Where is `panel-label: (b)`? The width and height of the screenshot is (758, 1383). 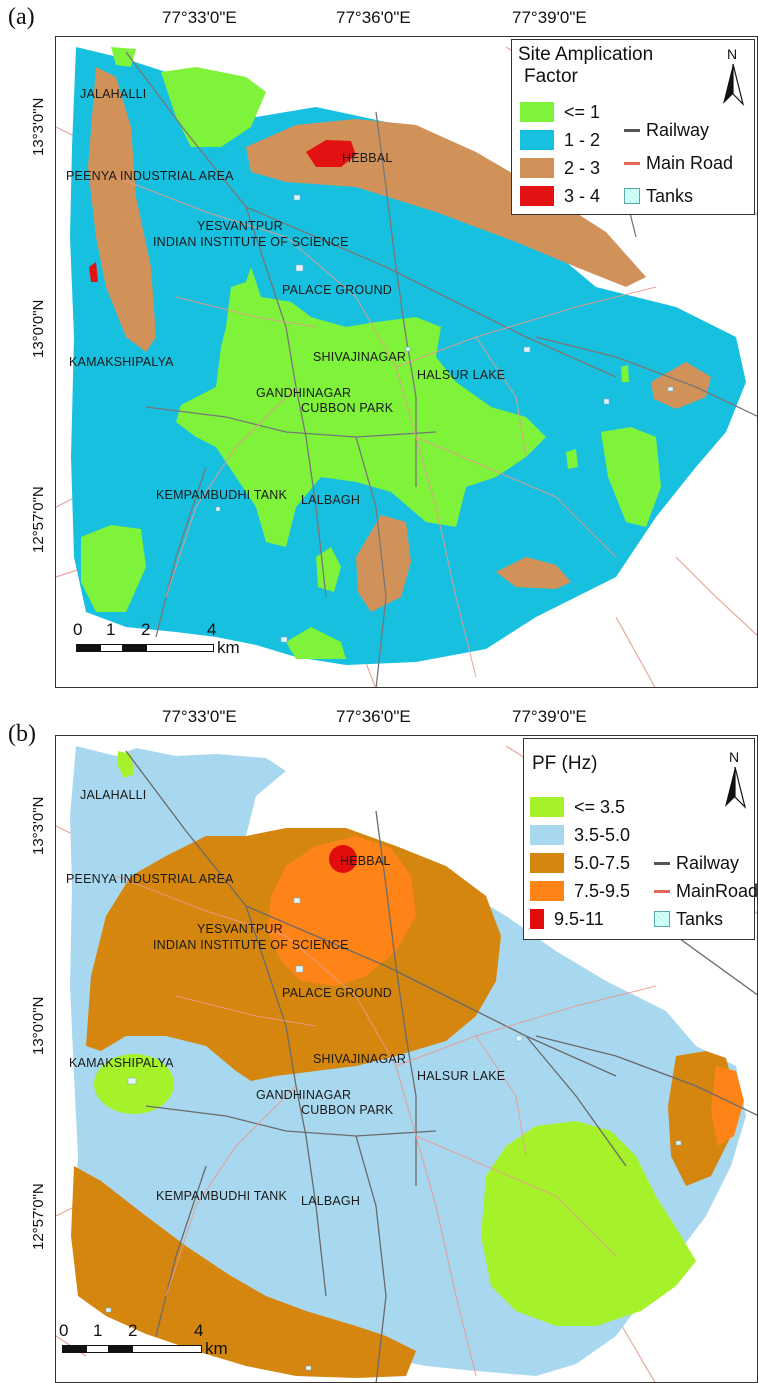
panel-label: (b) is located at coordinates (22, 734).